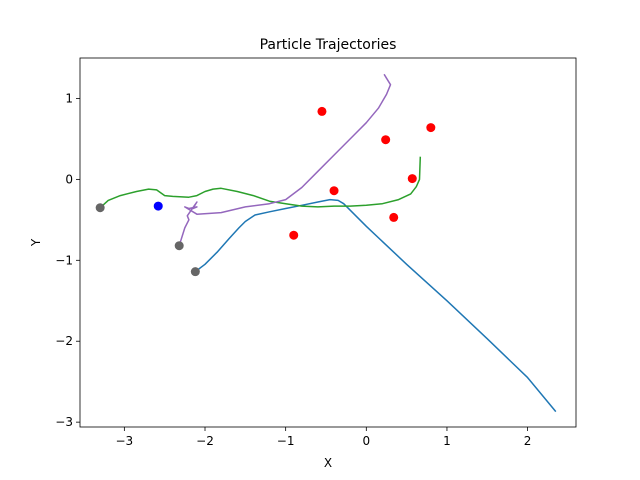  I want to click on x-tick-label: 2, so click(528, 441).